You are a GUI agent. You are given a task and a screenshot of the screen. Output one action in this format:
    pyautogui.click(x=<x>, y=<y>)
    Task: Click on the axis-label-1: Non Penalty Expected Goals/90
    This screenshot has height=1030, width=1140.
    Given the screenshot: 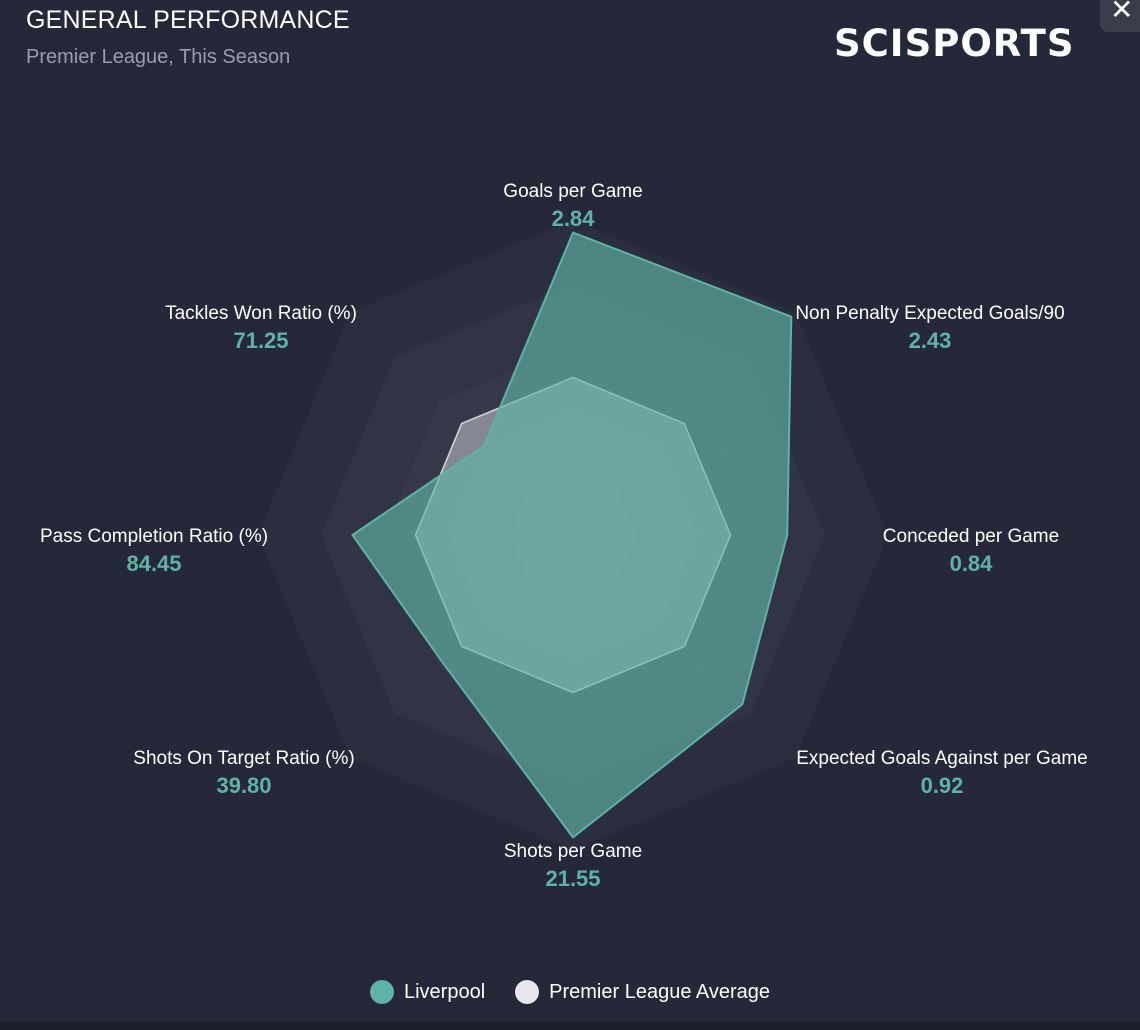 What is the action you would take?
    pyautogui.click(x=929, y=313)
    